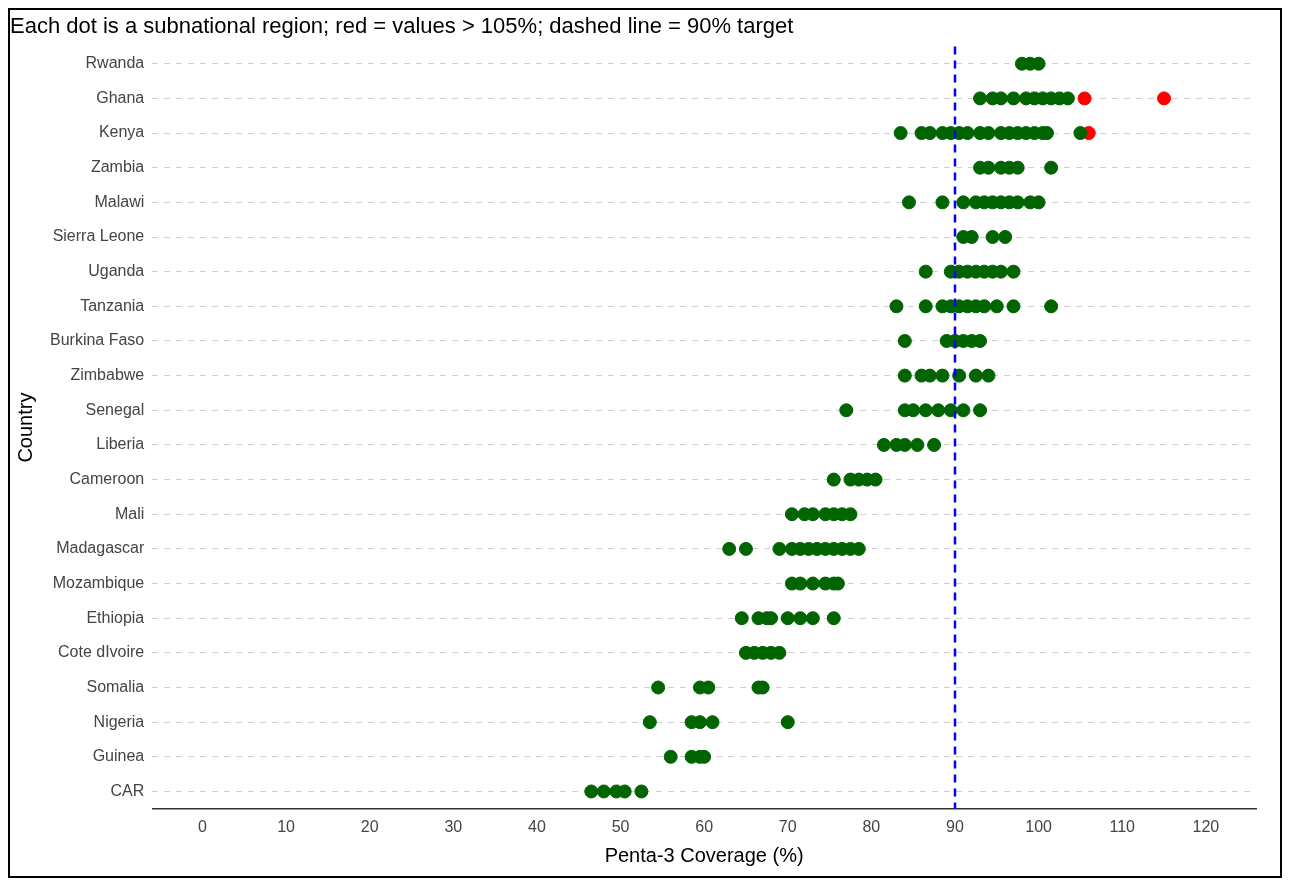 Image resolution: width=1293 pixels, height=892 pixels. I want to click on x-tick-label: 30, so click(453, 826).